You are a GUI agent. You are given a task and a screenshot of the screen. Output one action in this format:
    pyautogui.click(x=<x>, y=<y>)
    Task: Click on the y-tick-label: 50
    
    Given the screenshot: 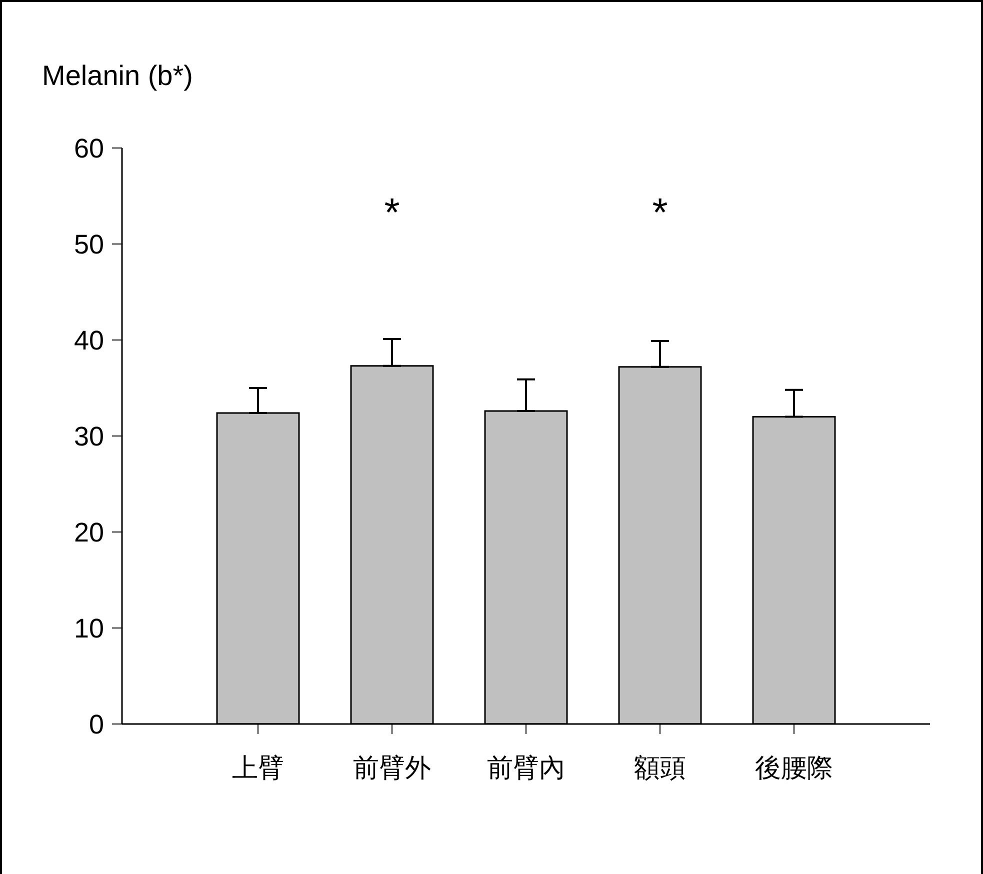 What is the action you would take?
    pyautogui.click(x=89, y=245)
    